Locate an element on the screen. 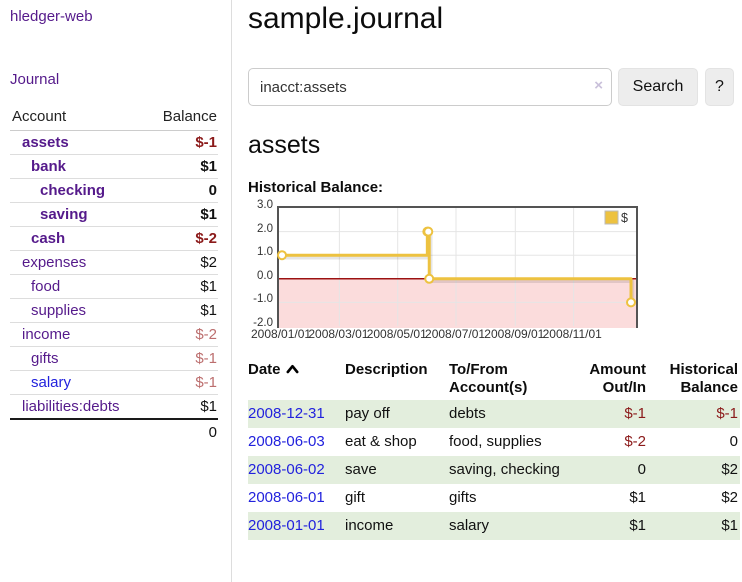 This screenshot has height=582, width=742. sidebar-account-link-liabilities-debts: liabilities:debts is located at coordinates (71, 406).